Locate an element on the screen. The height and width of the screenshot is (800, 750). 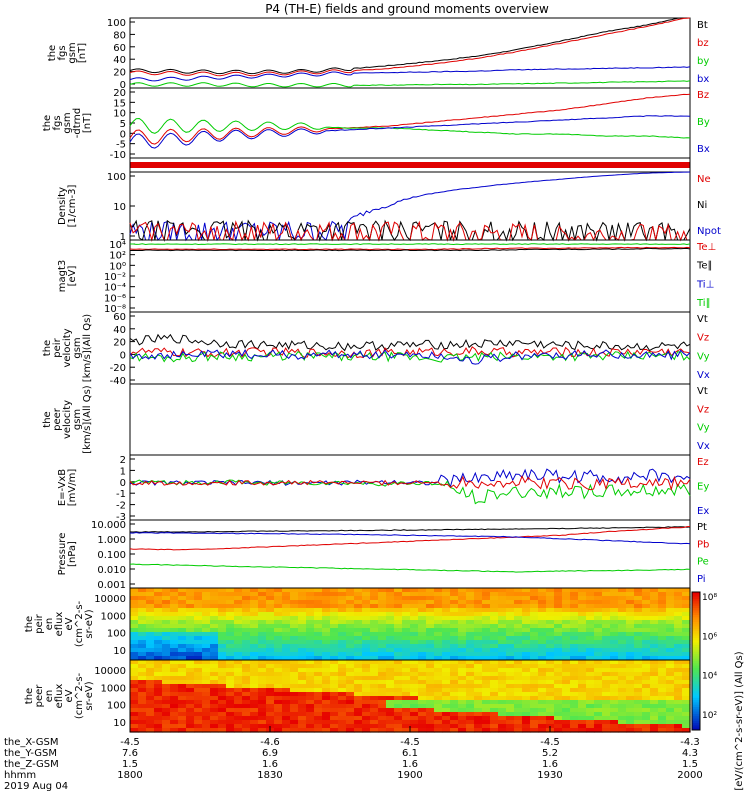
ylabel-line: gsm is located at coordinates (77, 347).